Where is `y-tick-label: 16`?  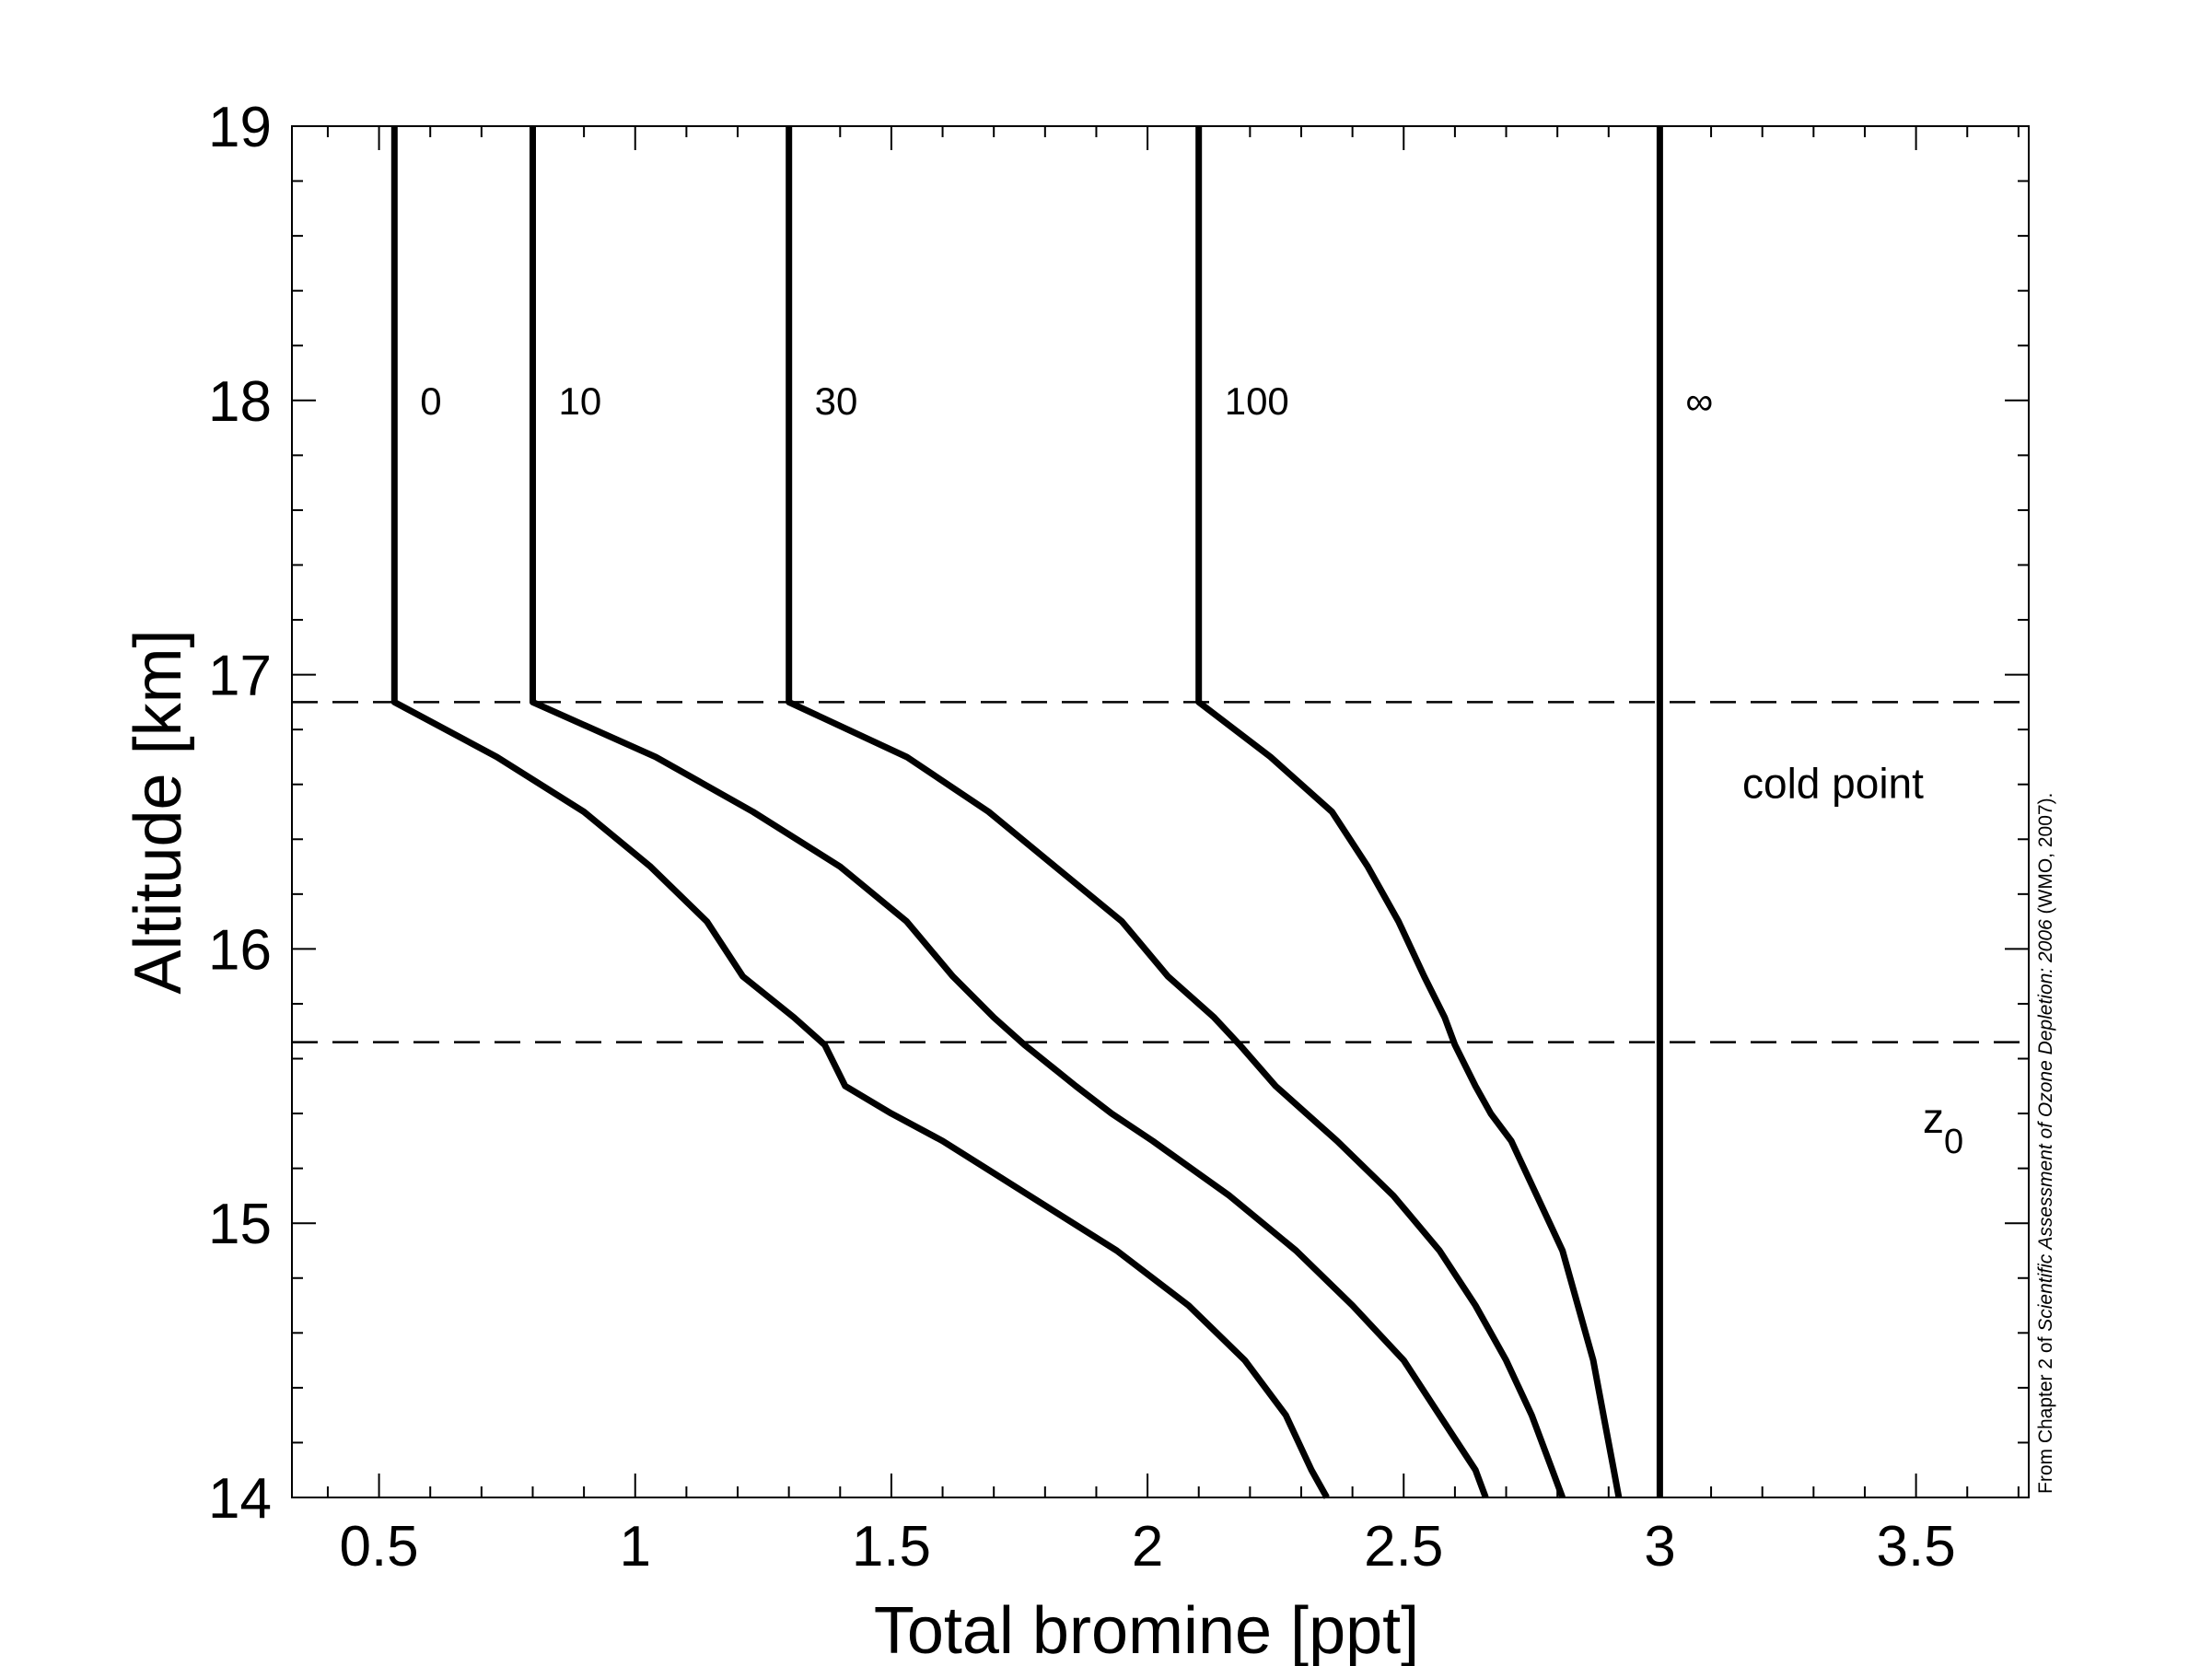
y-tick-label: 16 is located at coordinates (240, 950).